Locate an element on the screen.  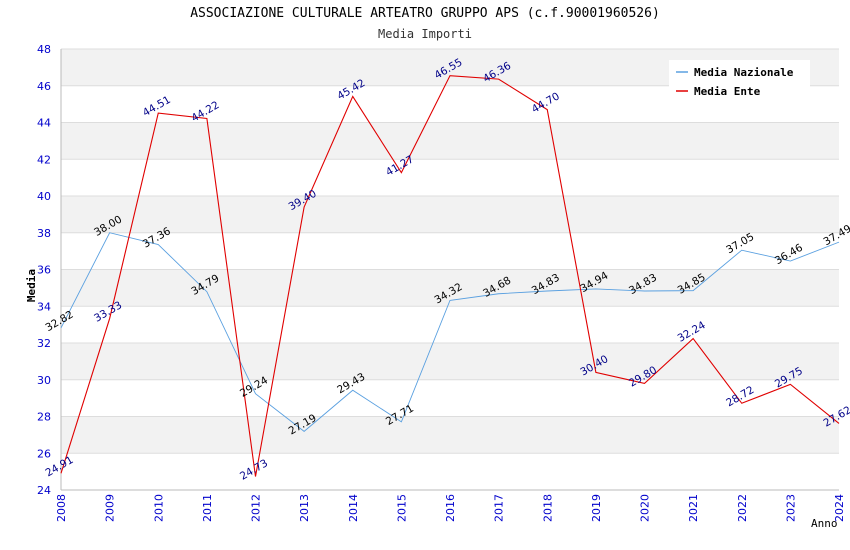
x-tick-label: 2010 is located at coordinates (158, 508).